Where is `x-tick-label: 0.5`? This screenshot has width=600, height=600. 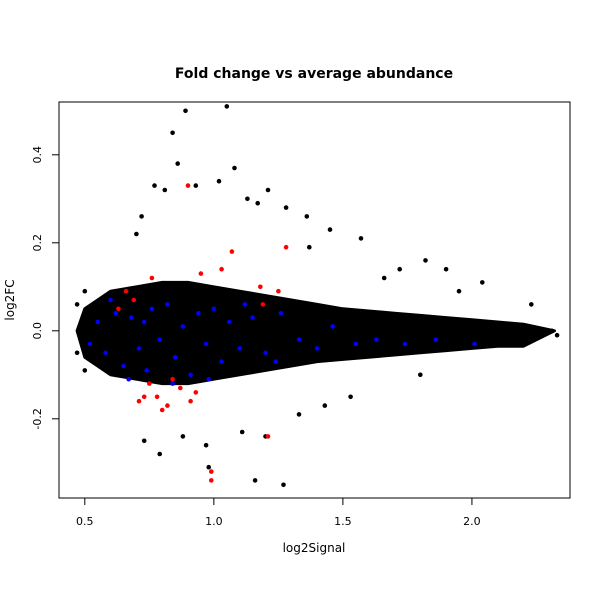 x-tick-label: 0.5 is located at coordinates (85, 521).